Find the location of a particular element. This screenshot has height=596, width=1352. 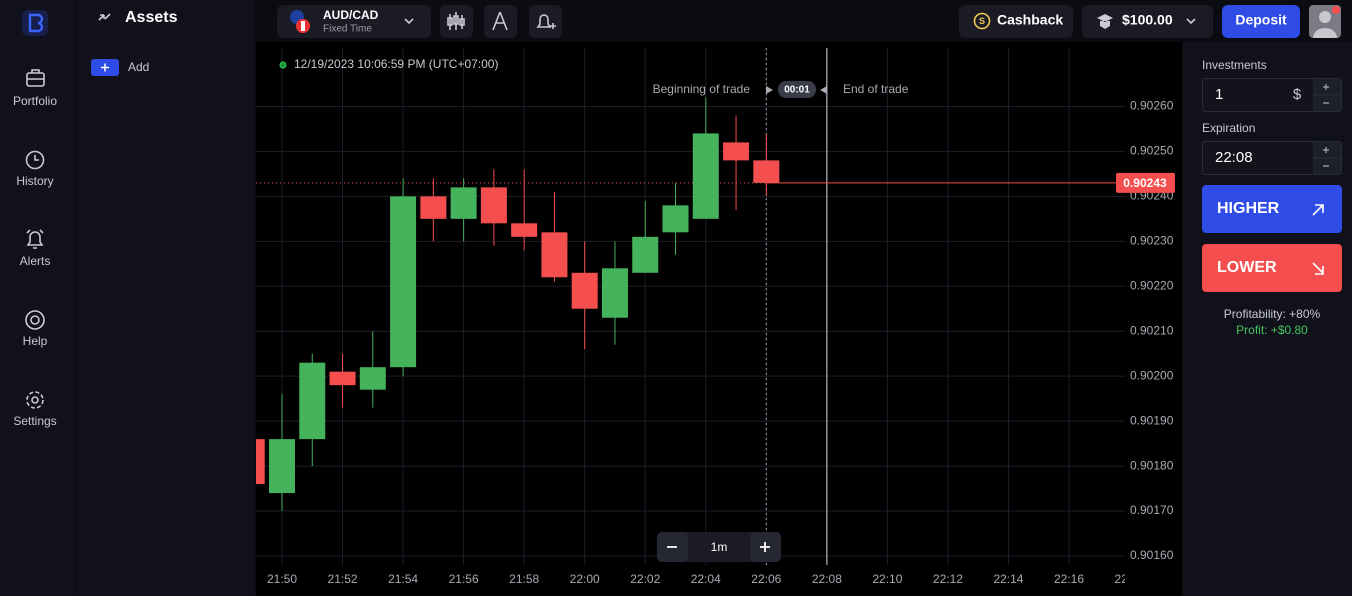

balance: $100.00 is located at coordinates (1147, 20).